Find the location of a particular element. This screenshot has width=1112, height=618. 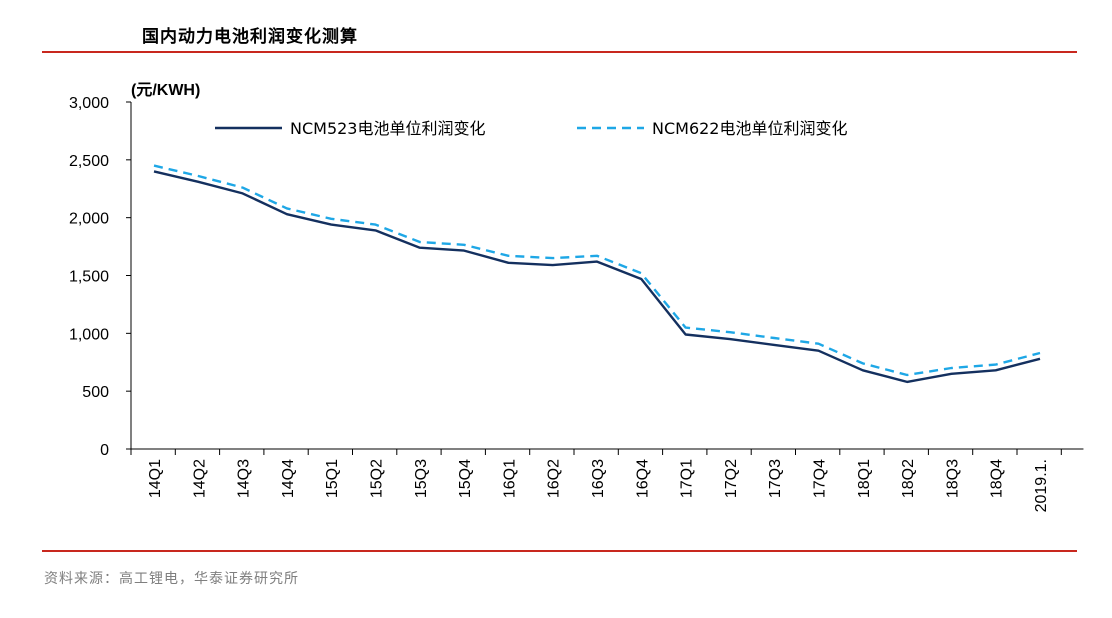

y-axis: 0 500 1,000 1,500 2,000 2,500 3,000 is located at coordinates (100, 277).